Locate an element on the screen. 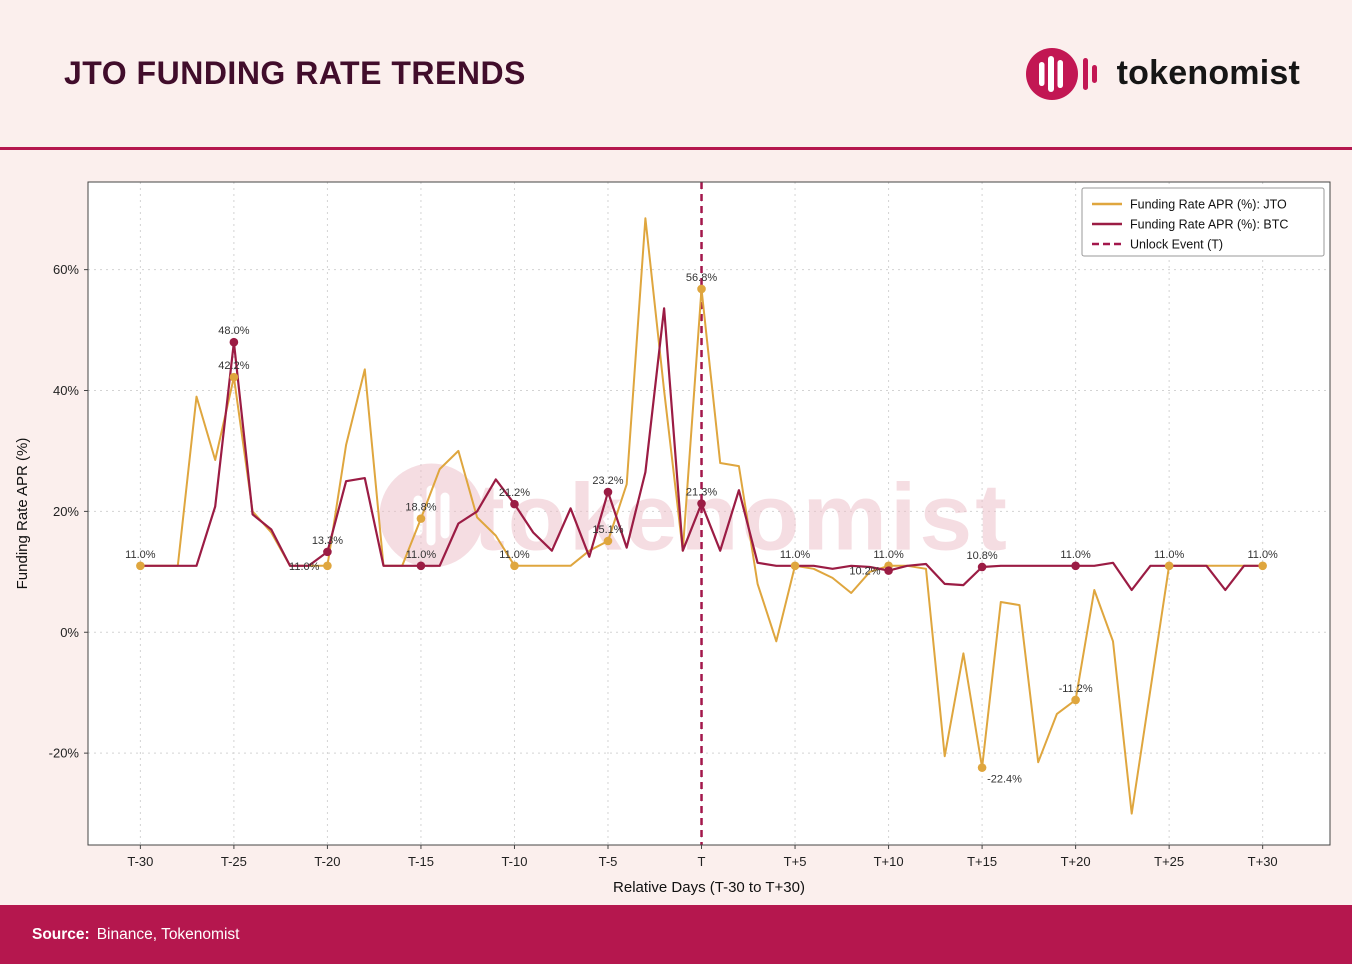 The image size is (1352, 964). x-axis-title: Relative Days (T-30 to T+30) is located at coordinates (709, 887).